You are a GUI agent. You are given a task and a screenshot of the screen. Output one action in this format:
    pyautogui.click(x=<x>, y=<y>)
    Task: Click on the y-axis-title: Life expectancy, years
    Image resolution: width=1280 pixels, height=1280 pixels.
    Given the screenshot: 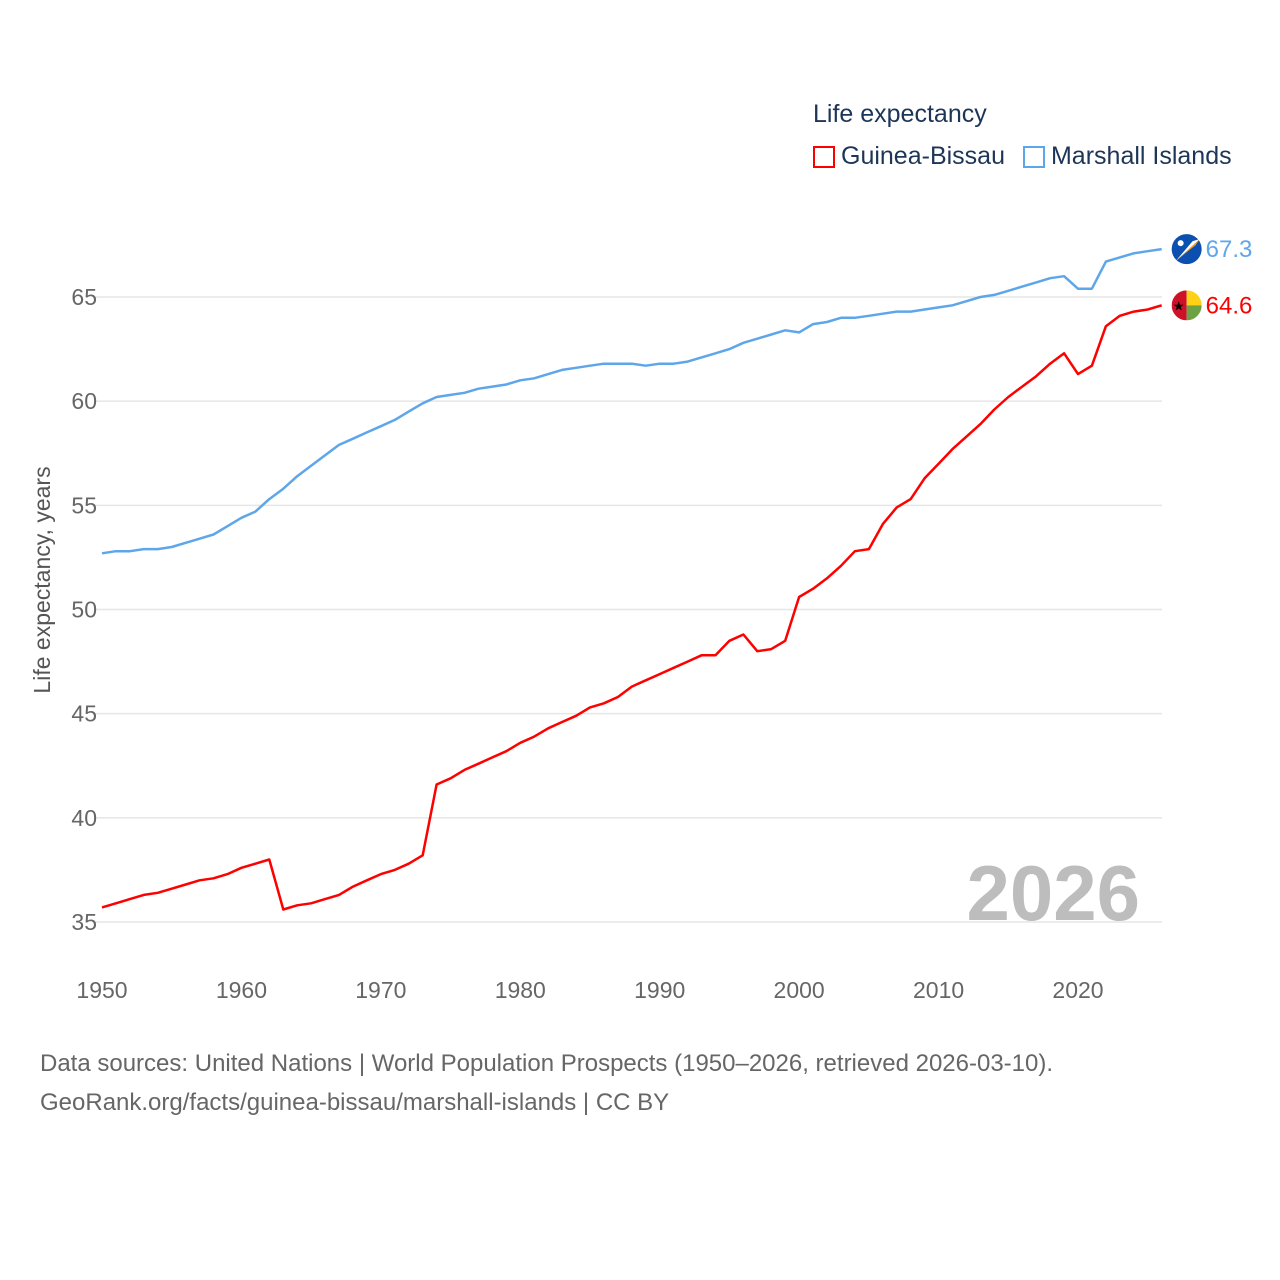 What is the action you would take?
    pyautogui.click(x=42, y=579)
    